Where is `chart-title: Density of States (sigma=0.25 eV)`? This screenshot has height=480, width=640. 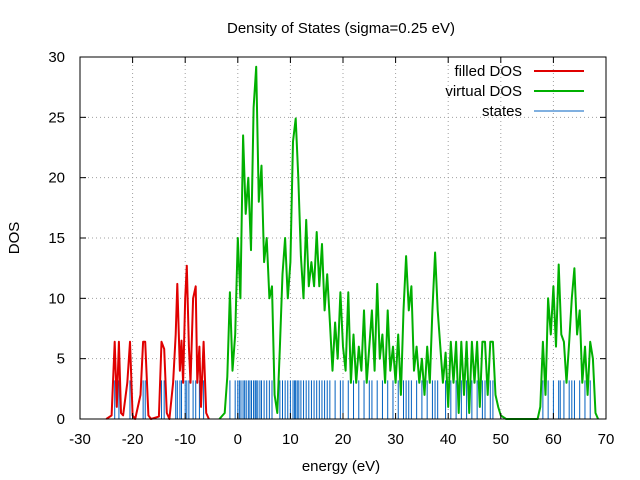 chart-title: Density of States (sigma=0.25 eV) is located at coordinates (341, 28).